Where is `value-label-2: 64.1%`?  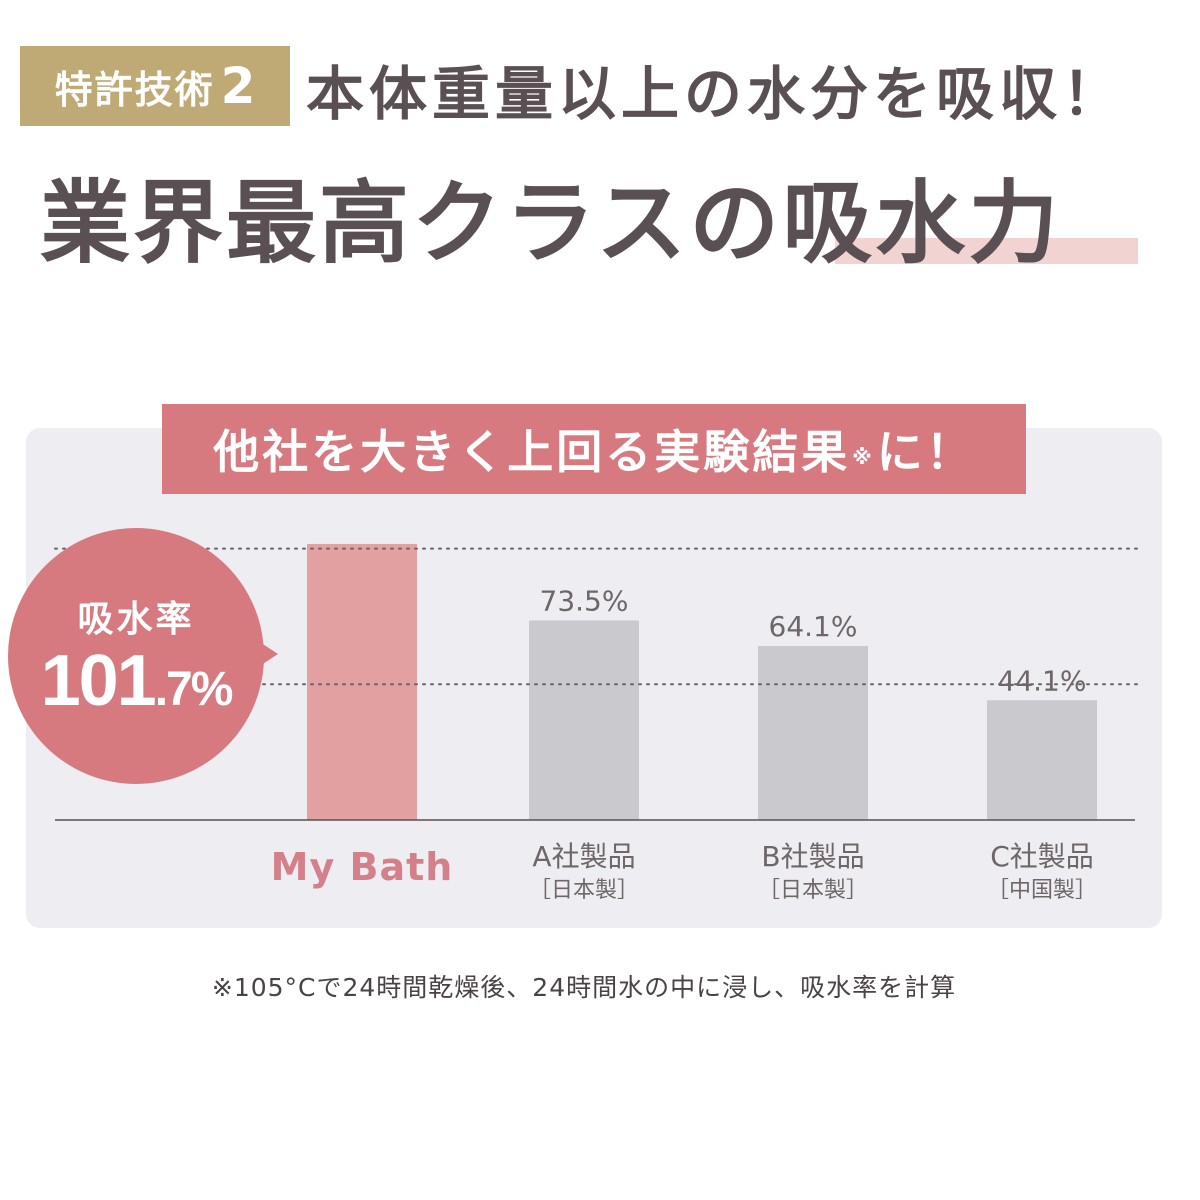 value-label-2: 64.1% is located at coordinates (813, 626).